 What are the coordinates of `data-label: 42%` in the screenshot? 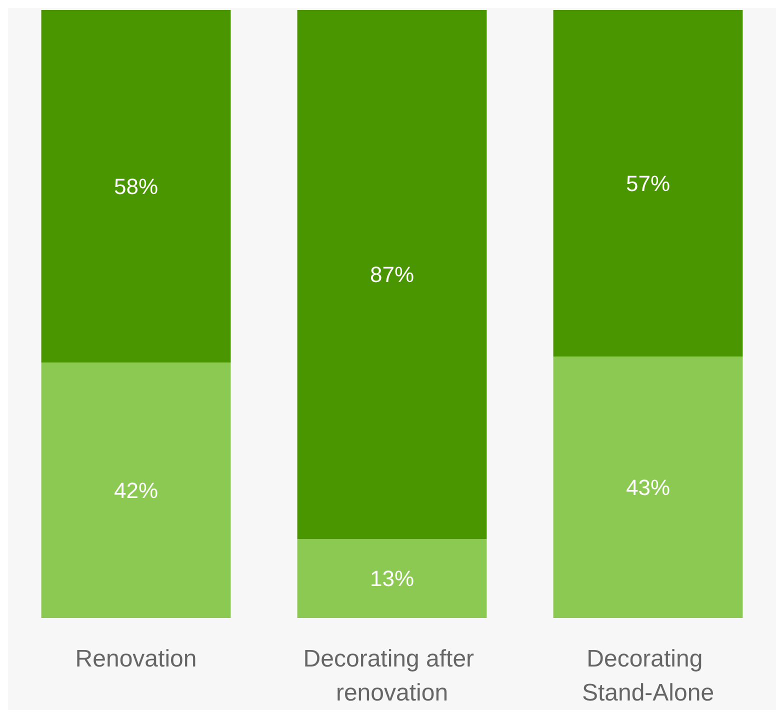 It's located at (136, 490).